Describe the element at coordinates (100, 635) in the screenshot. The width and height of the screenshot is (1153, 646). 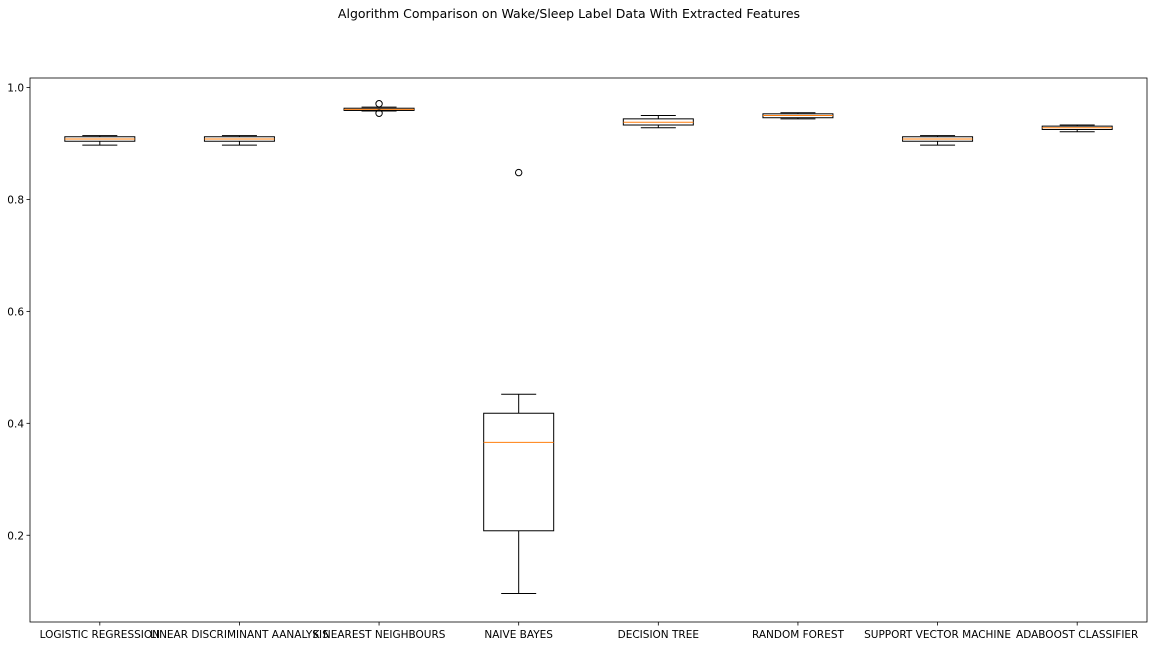
I see `x-tick-label: LOGISTIC REGRESSION` at that location.